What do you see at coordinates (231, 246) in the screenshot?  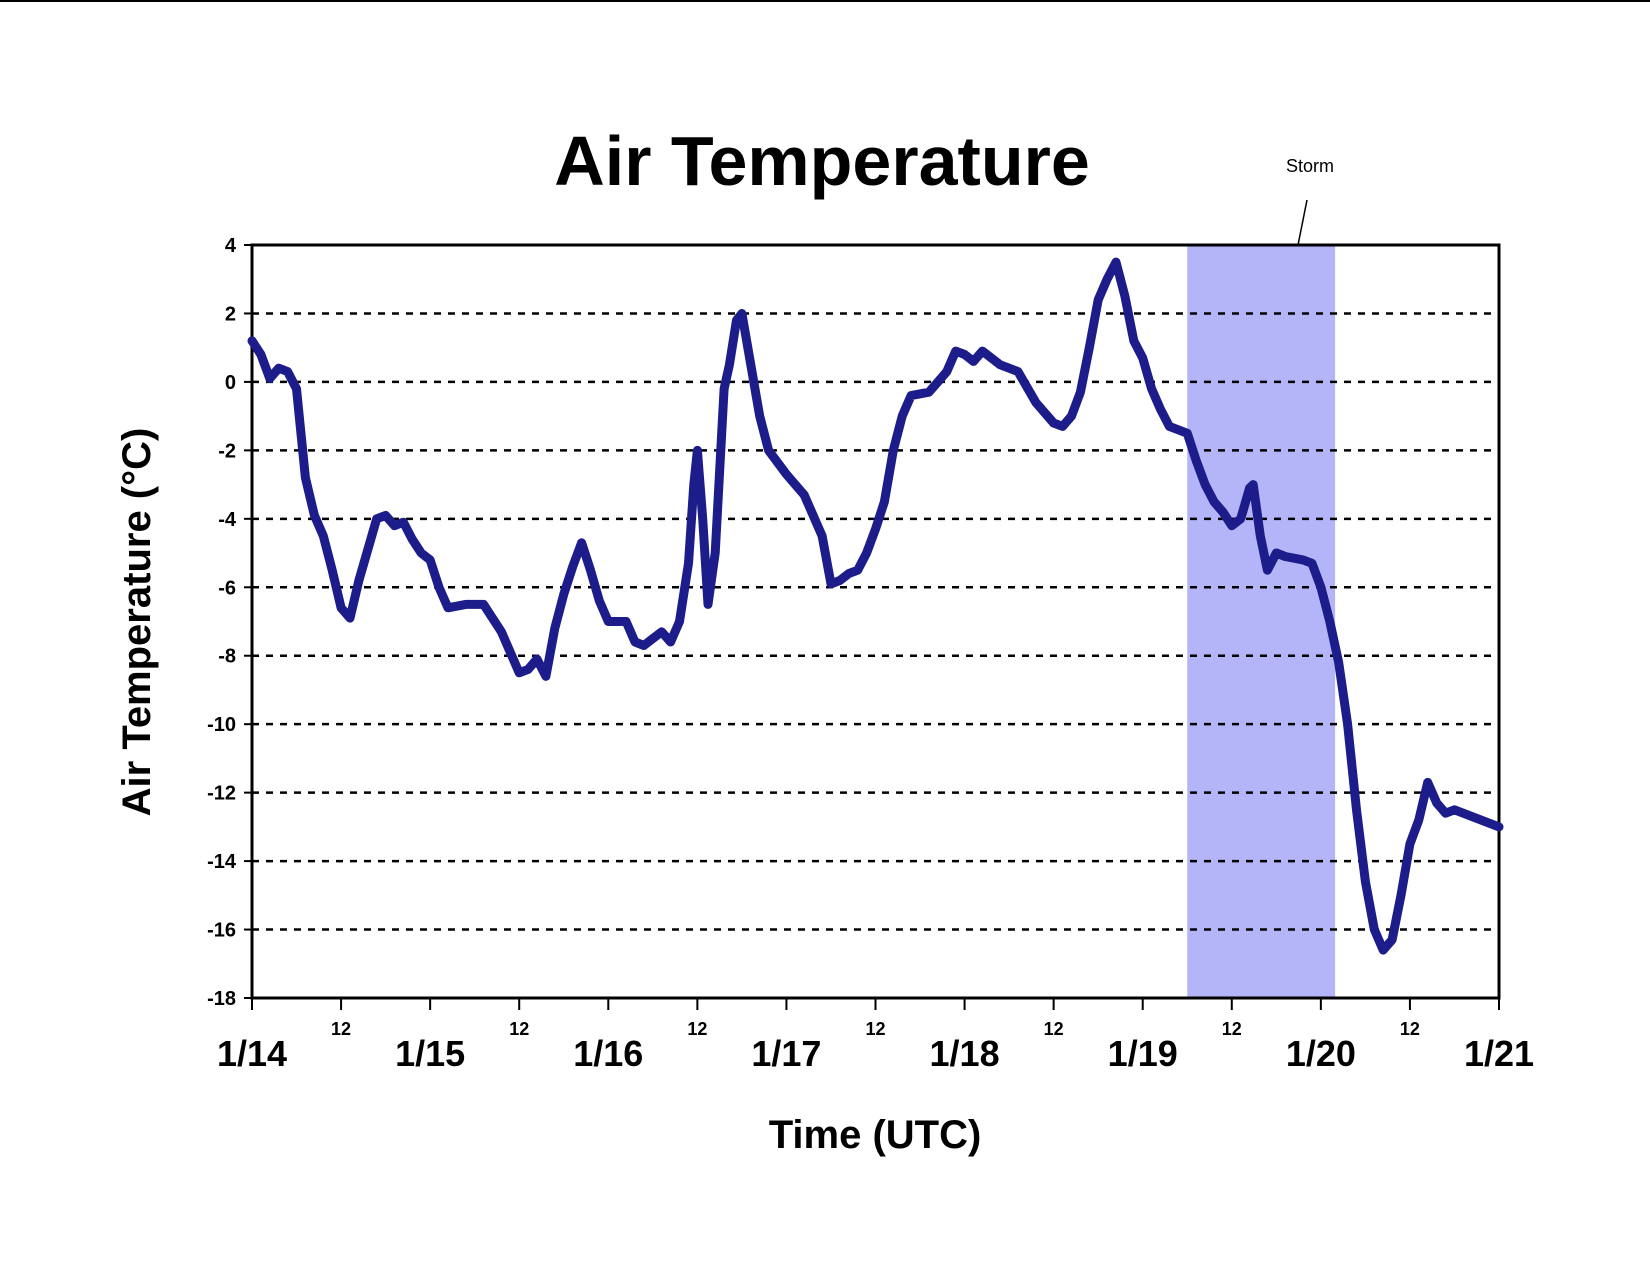 I see `y-tick-label: 4` at bounding box center [231, 246].